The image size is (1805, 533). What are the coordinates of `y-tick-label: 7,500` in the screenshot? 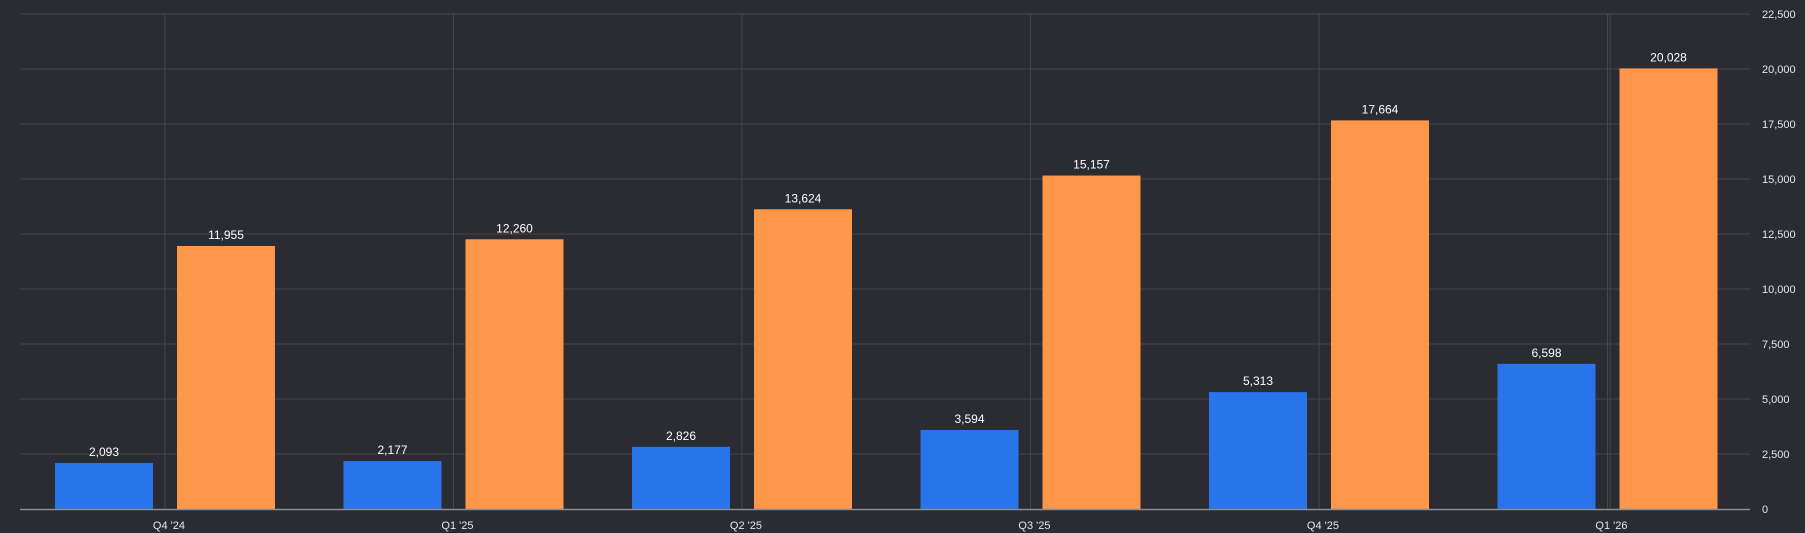 It's located at (1776, 345).